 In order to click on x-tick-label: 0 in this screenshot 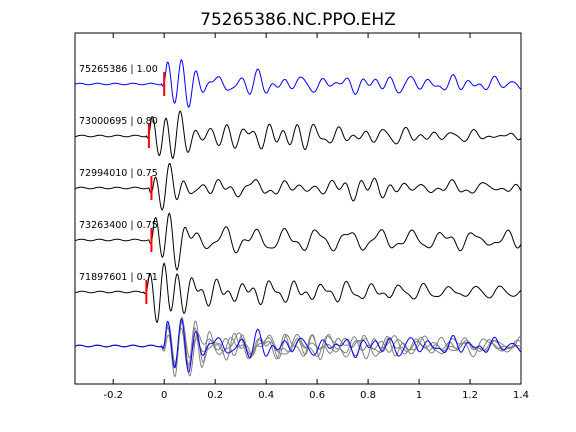, I will do `click(164, 395)`.